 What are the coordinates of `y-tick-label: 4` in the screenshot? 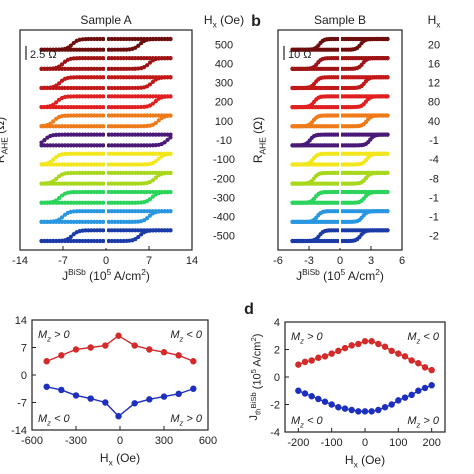 It's located at (277, 323).